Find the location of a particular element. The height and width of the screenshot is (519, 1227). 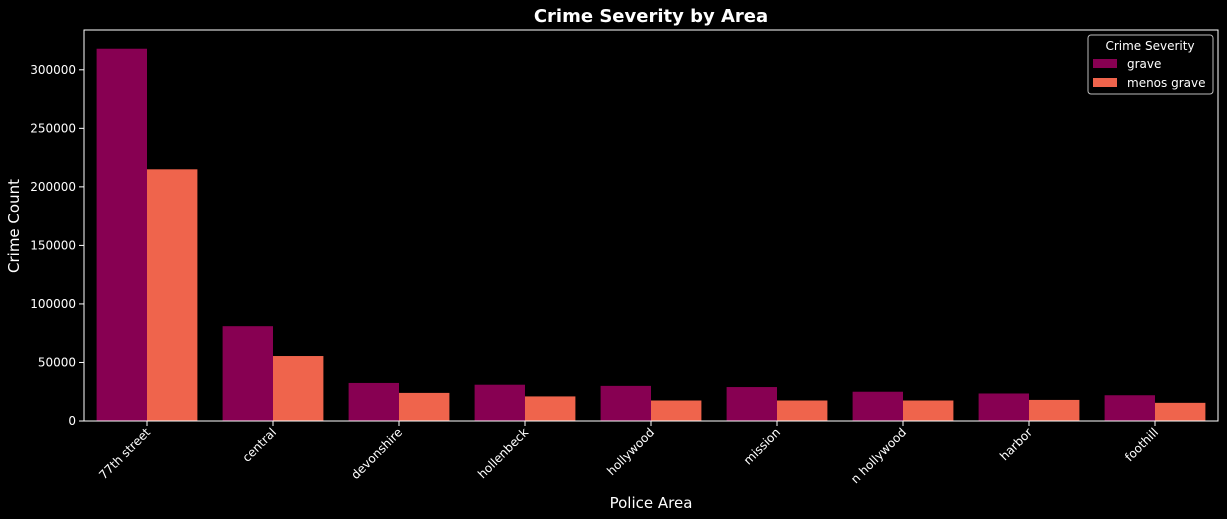

bar-77th-street-grave is located at coordinates (121, 234).